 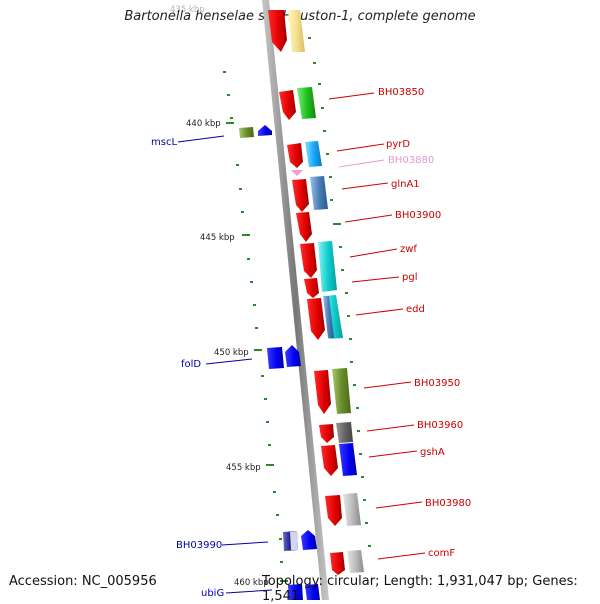 What do you see at coordinates (409, 277) in the screenshot?
I see `gene-label-pgl: pgl` at bounding box center [409, 277].